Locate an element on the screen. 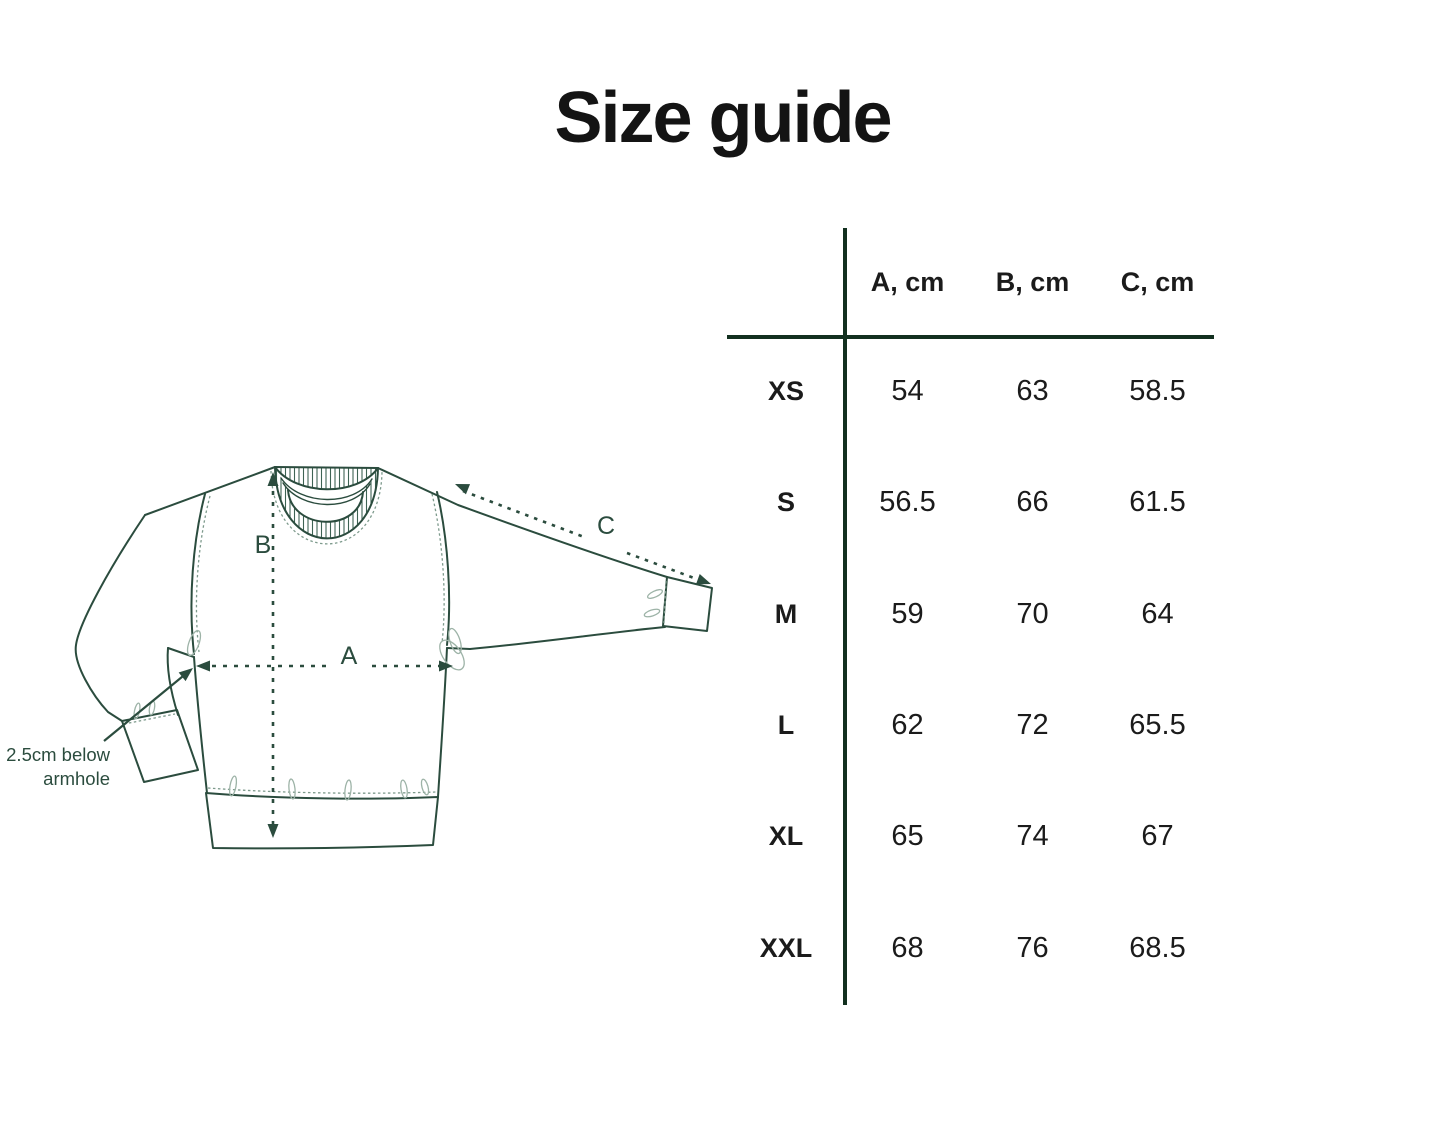 Image resolution: width=1445 pixels, height=1124 pixels. size-label: XXL is located at coordinates (786, 947).